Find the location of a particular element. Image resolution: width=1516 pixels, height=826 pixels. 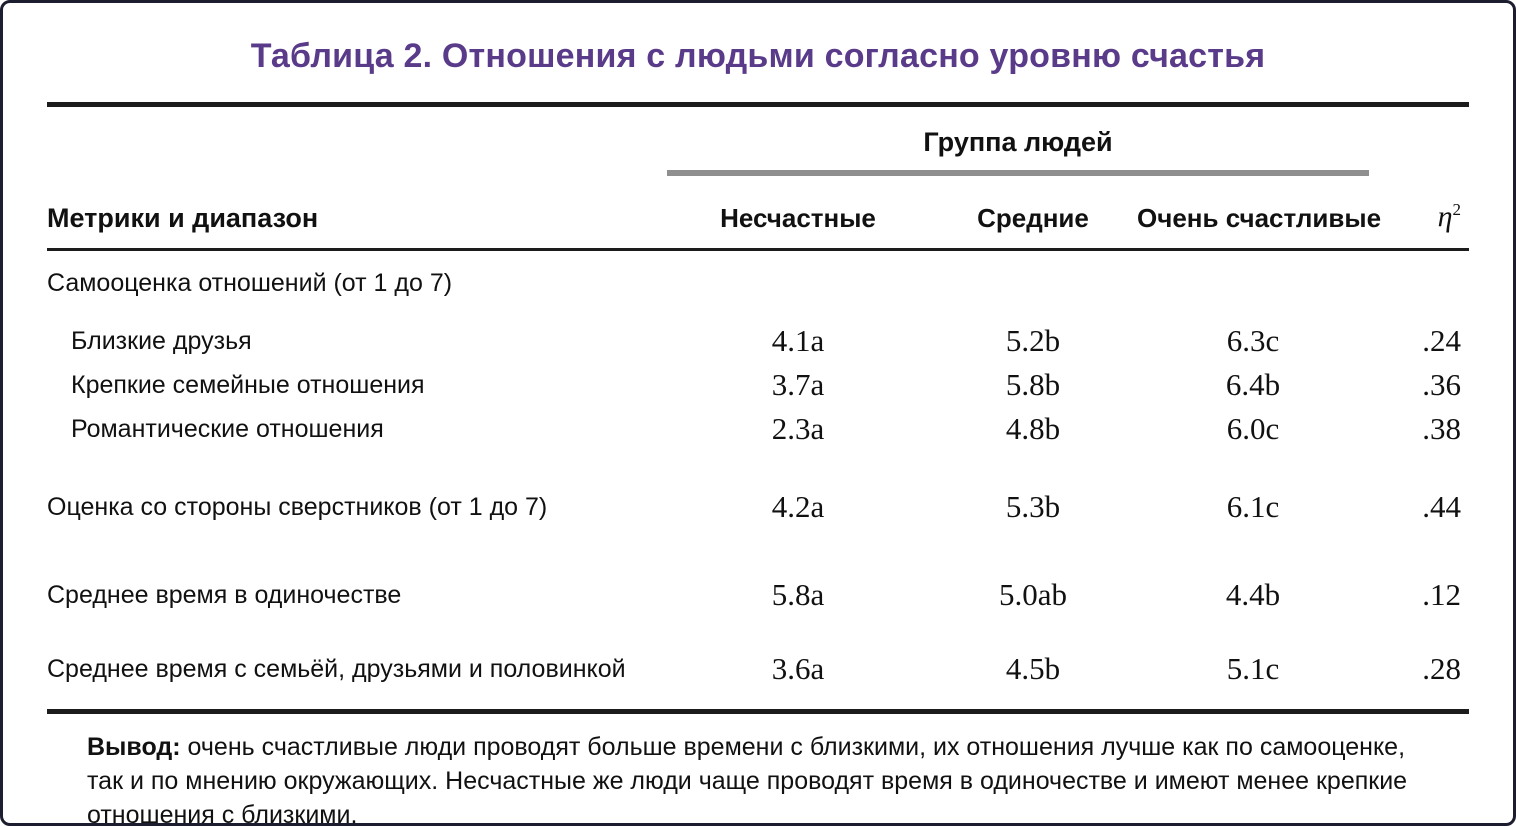

cell-value: 5.8b is located at coordinates (1033, 384).